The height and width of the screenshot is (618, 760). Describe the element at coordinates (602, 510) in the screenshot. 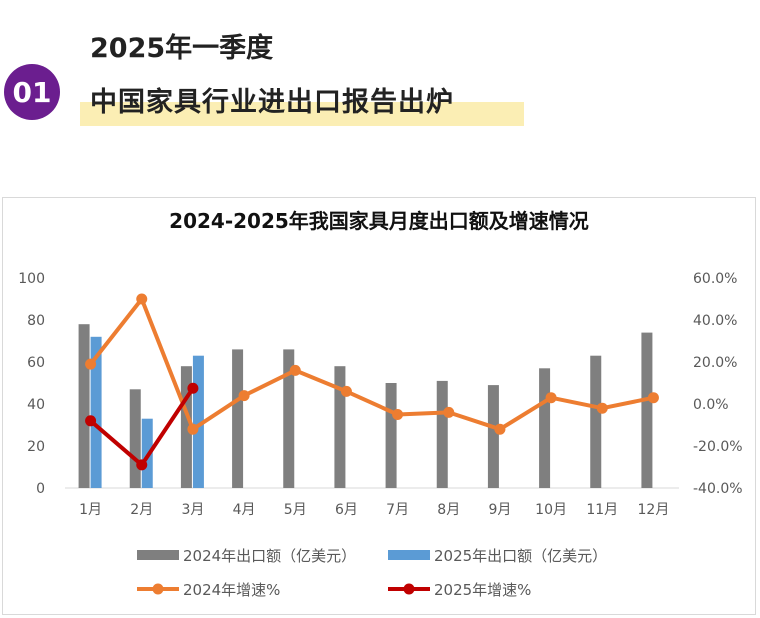

I see `x-tick-label: 11月` at that location.